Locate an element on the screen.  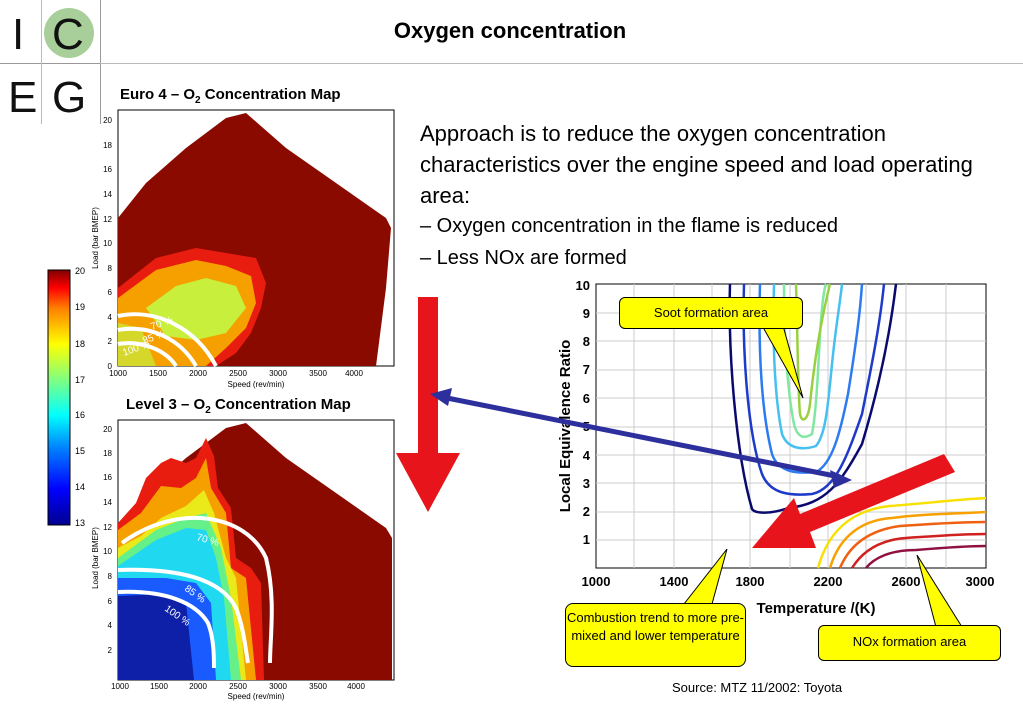
euro4-ylabel: Load (bar BMEP) is located at coordinates (95, 238).